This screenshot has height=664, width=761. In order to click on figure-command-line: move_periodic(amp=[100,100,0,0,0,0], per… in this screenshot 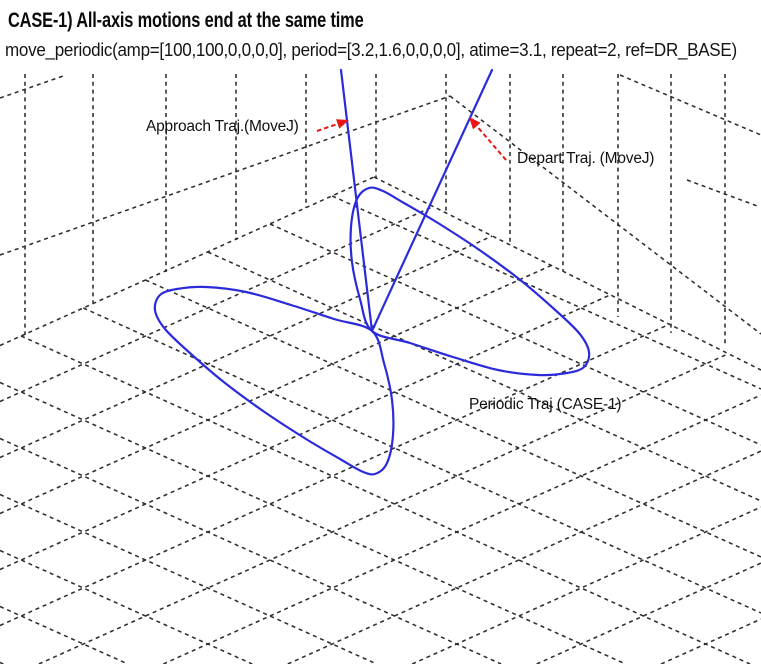, I will do `click(371, 49)`.